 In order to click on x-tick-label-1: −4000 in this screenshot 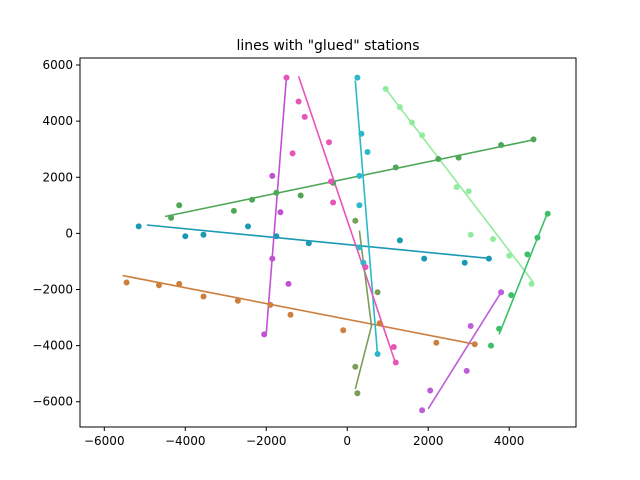, I will do `click(185, 441)`.